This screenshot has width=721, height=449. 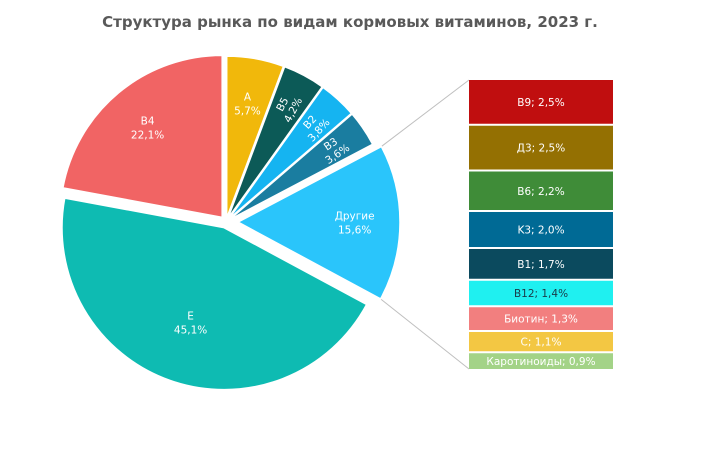 What do you see at coordinates (425, 224) in the screenshot?
I see `connector-lines` at bounding box center [425, 224].